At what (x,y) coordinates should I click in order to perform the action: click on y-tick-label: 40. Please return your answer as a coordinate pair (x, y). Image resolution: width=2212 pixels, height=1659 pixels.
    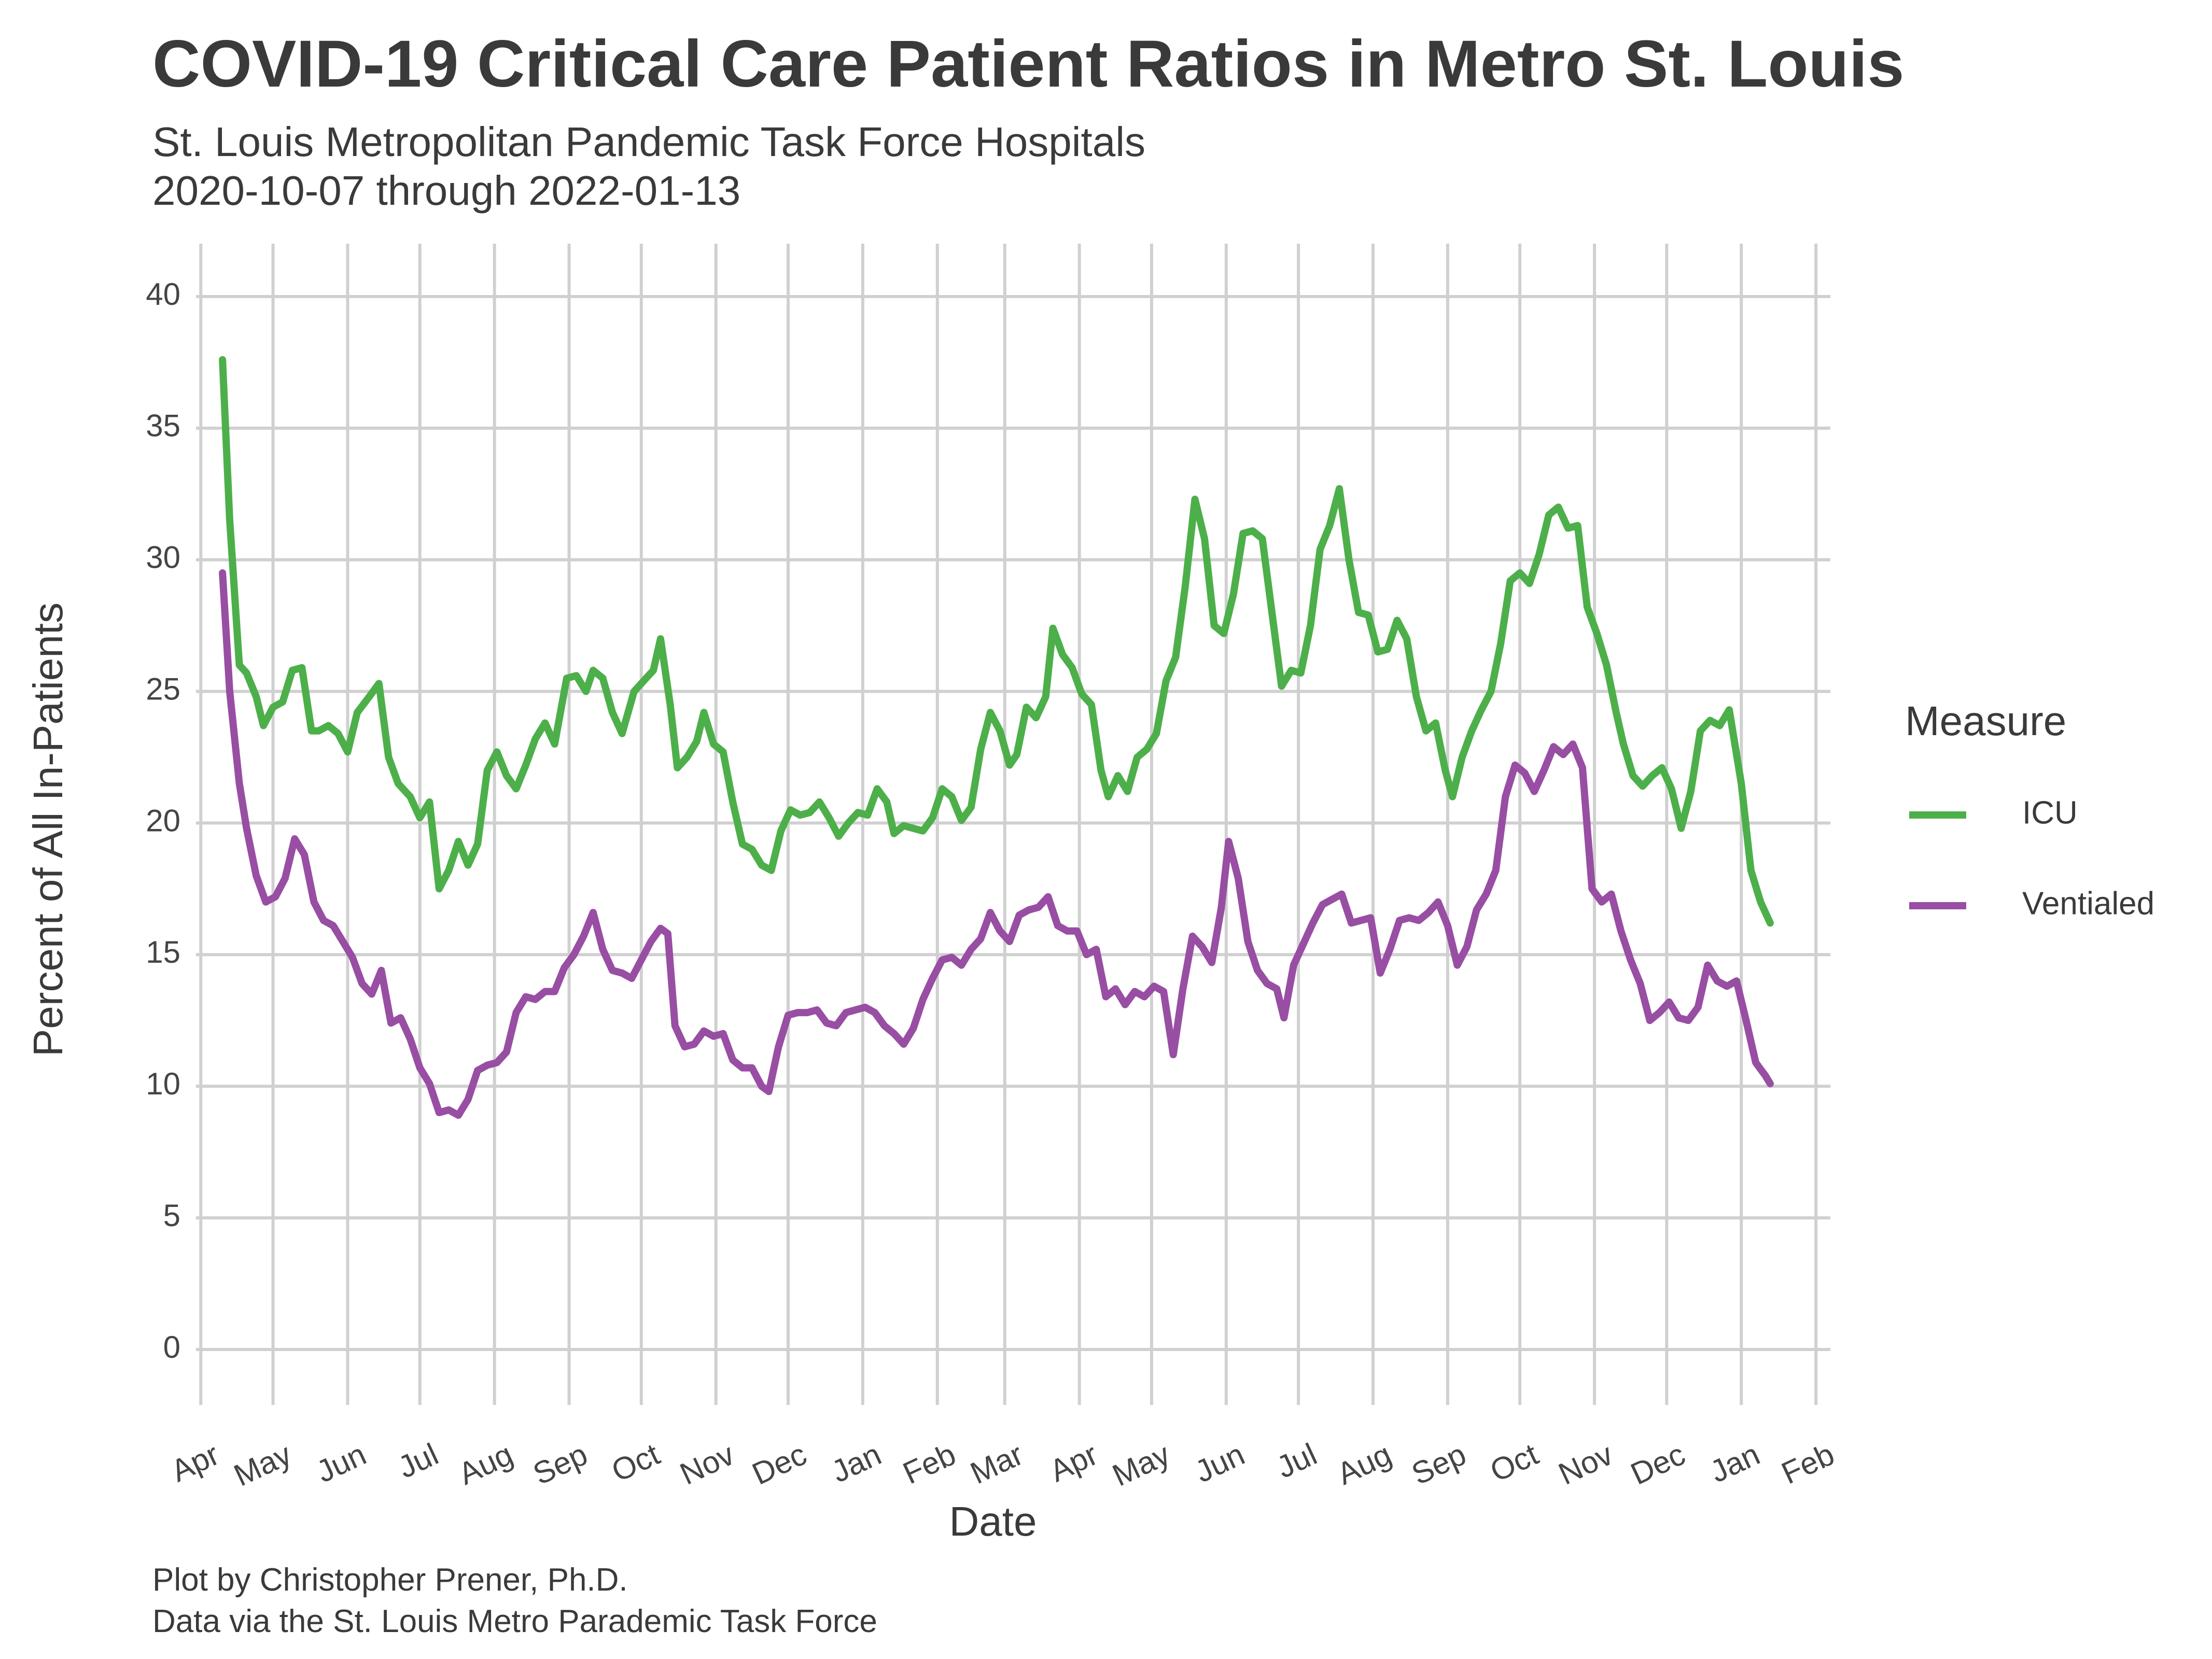
    Looking at the image, I should click on (163, 294).